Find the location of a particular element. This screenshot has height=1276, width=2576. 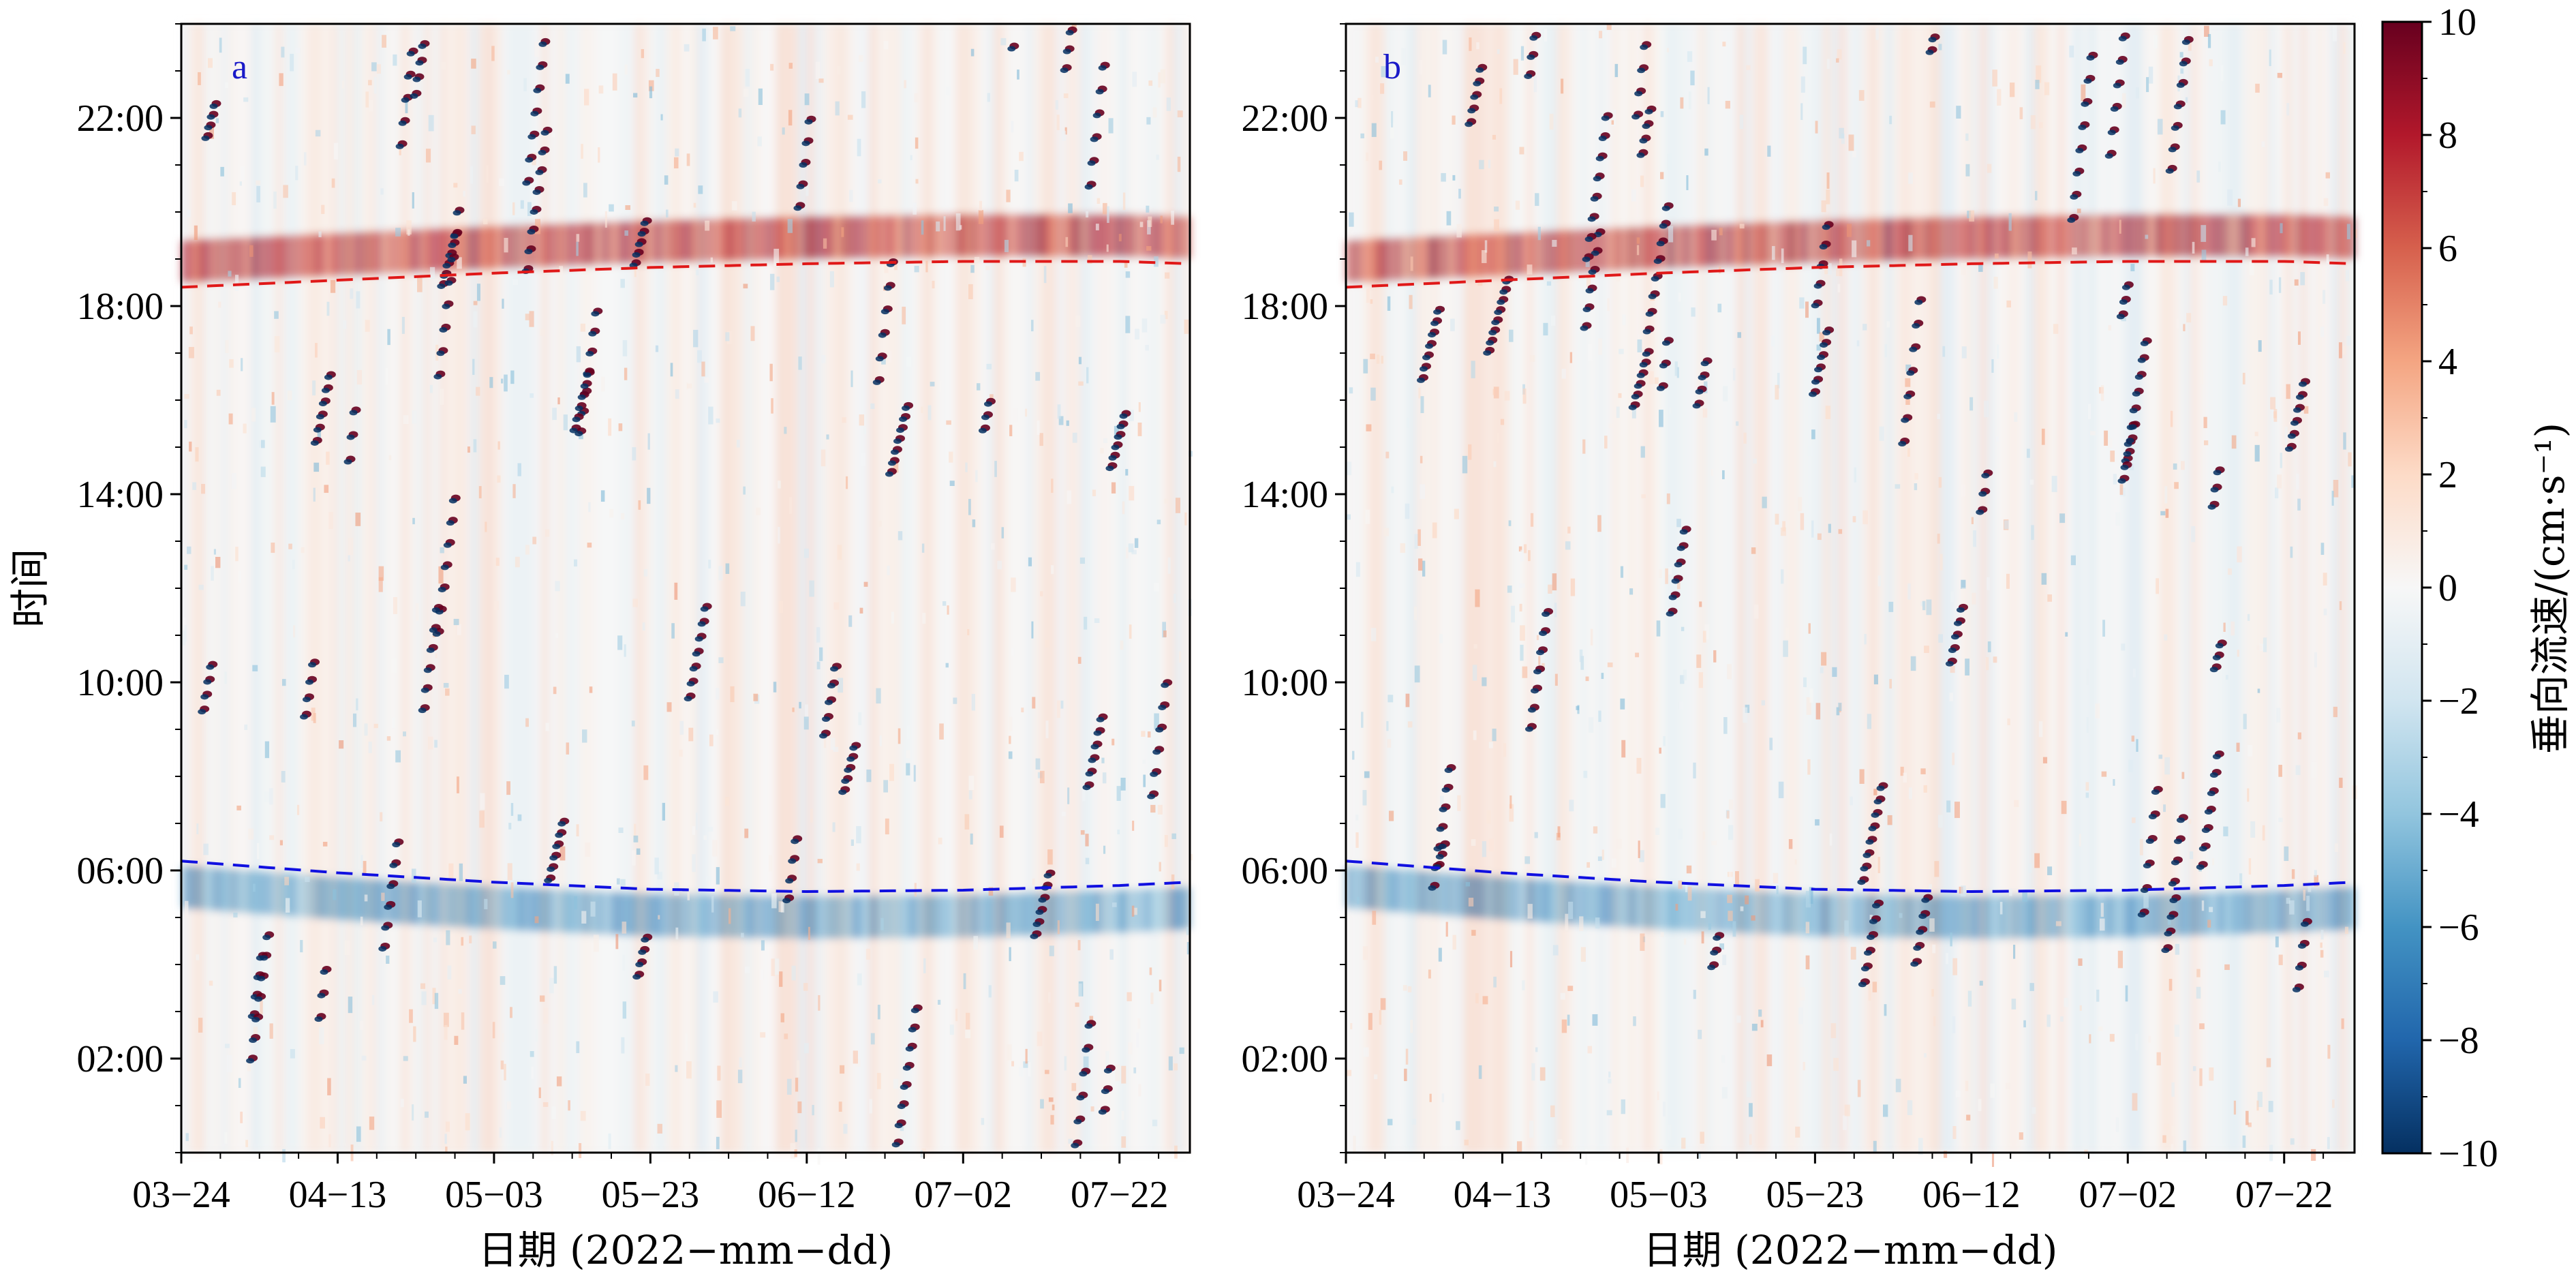

colorbar: 10 8 6 4 2 0 −2 −4 −6 −8 −10 垂向流速/(cm·s⁻¹) is located at coordinates (2477, 588).